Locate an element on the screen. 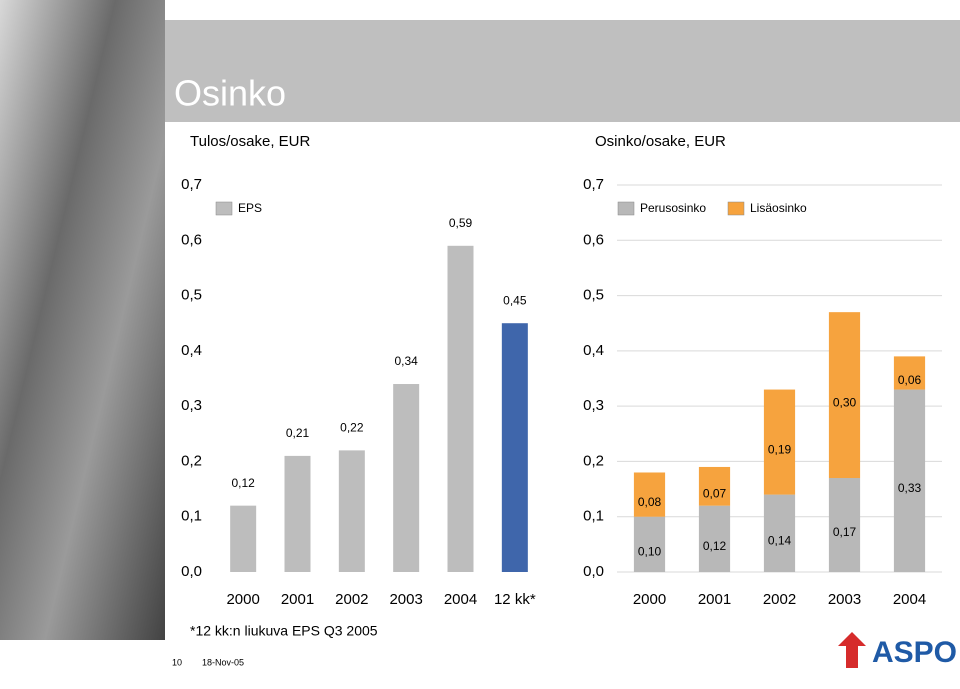  value-label: 0,21 is located at coordinates (298, 433).